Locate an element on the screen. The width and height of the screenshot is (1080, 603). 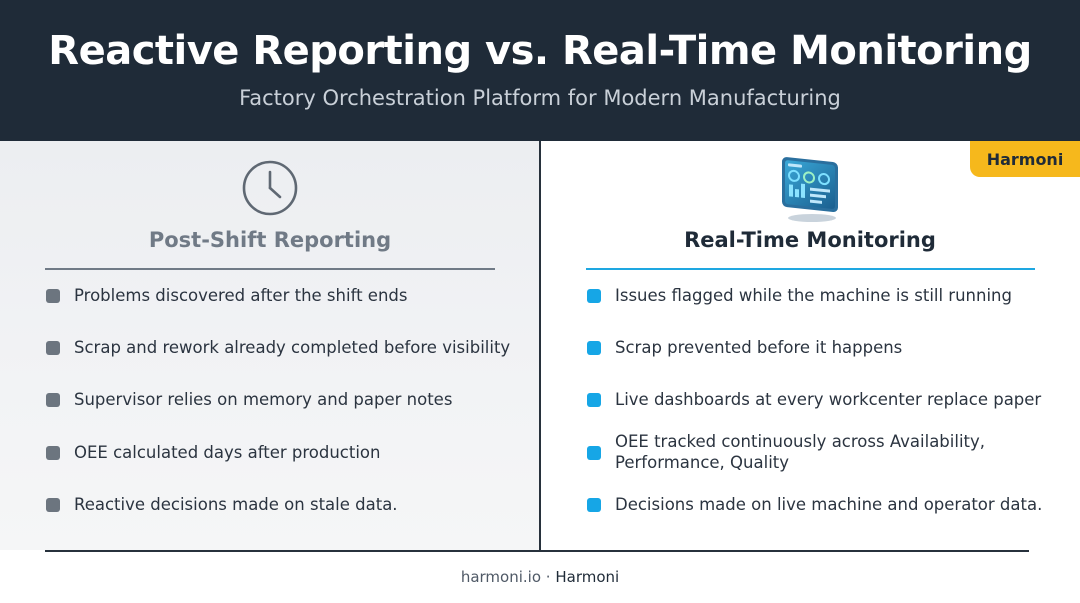
right-column-rule is located at coordinates (810, 269).